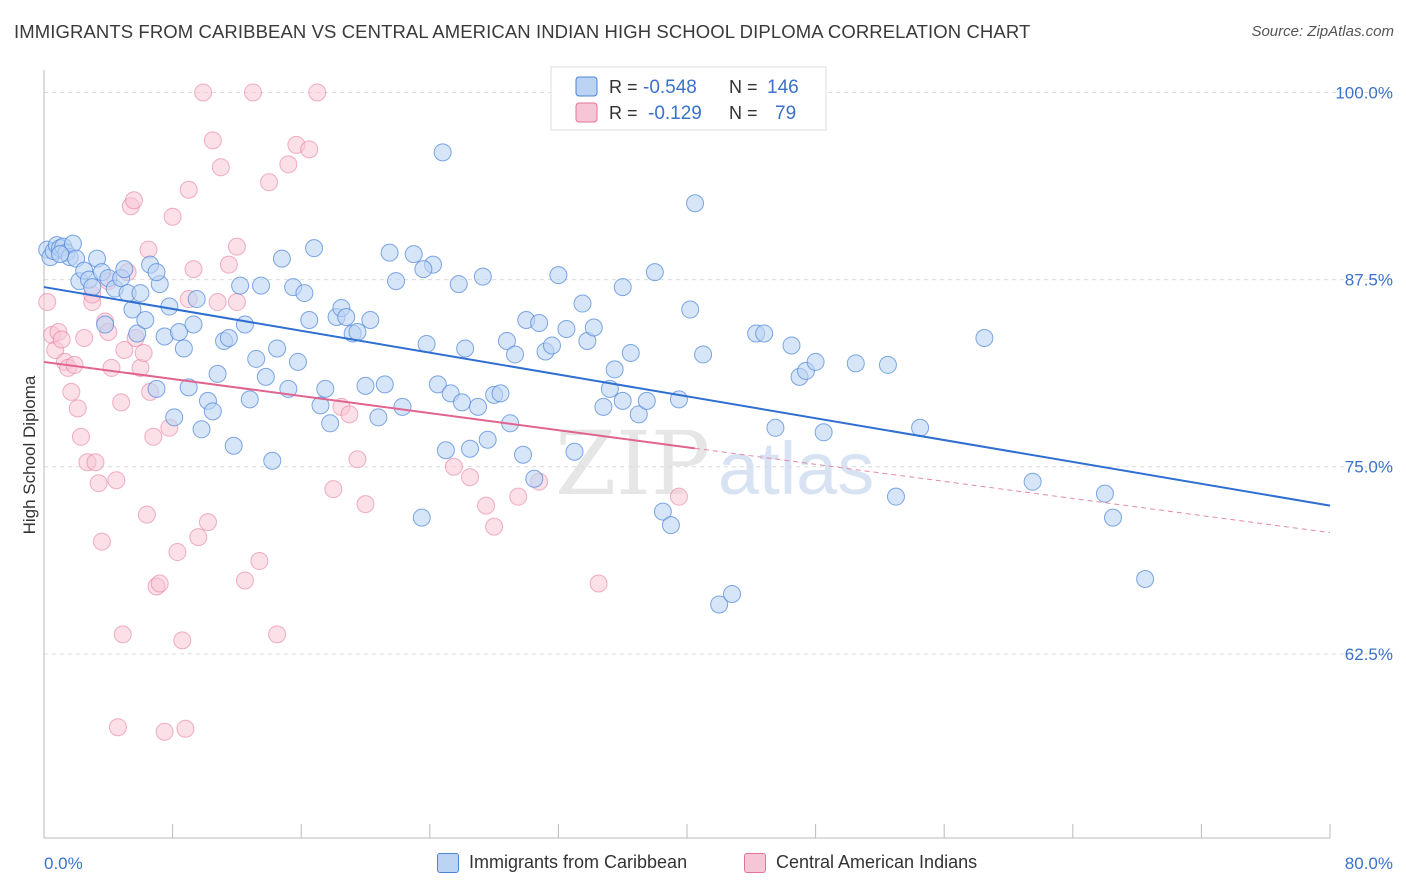  Describe the element at coordinates (688, 98) in the screenshot. I see `stats-legend: R = -0.548 N = 146 R = -0.129 N = 79` at that location.